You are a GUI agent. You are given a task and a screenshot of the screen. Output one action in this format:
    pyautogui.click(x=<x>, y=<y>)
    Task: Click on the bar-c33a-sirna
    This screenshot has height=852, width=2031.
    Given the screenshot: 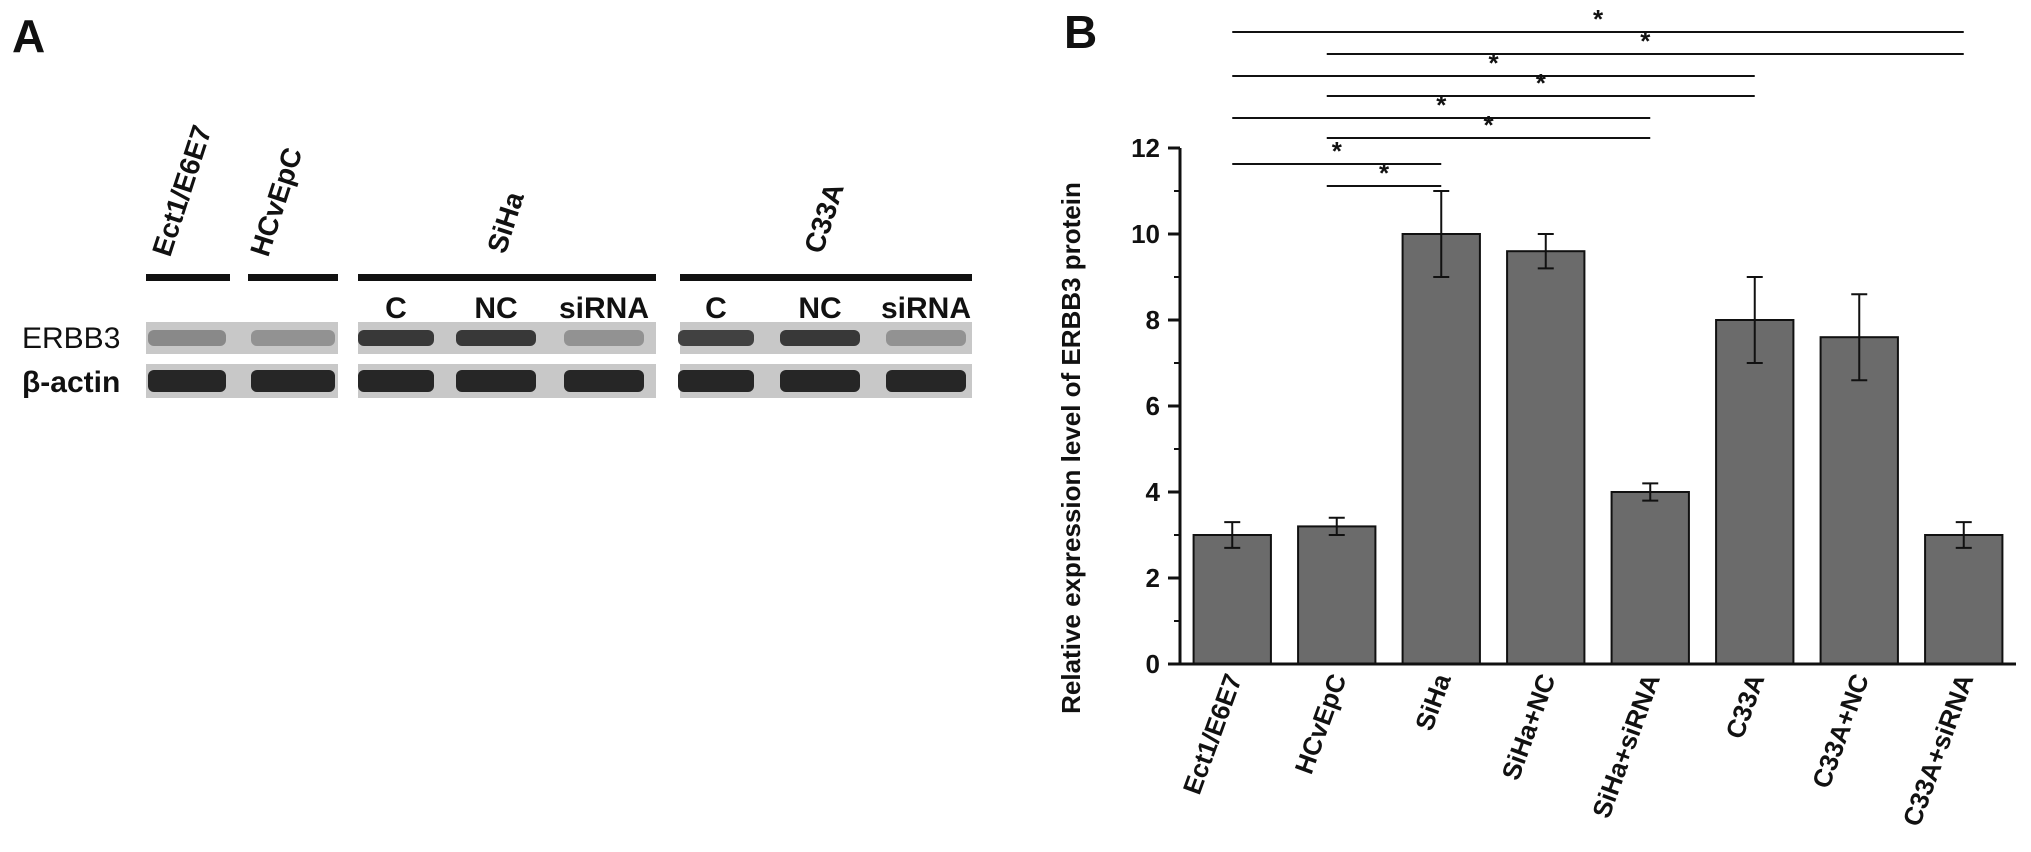 What is the action you would take?
    pyautogui.click(x=1964, y=599)
    